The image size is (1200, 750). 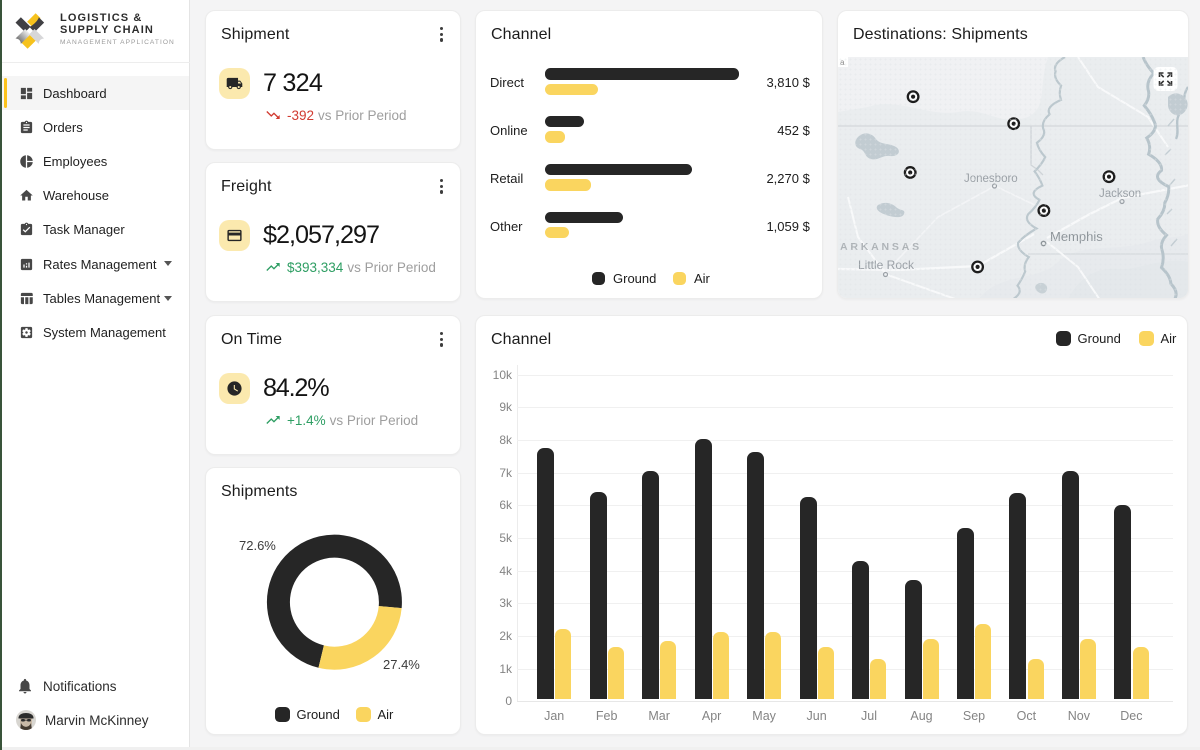 What do you see at coordinates (881, 247) in the screenshot?
I see `svg-text: ARKANSAS` at bounding box center [881, 247].